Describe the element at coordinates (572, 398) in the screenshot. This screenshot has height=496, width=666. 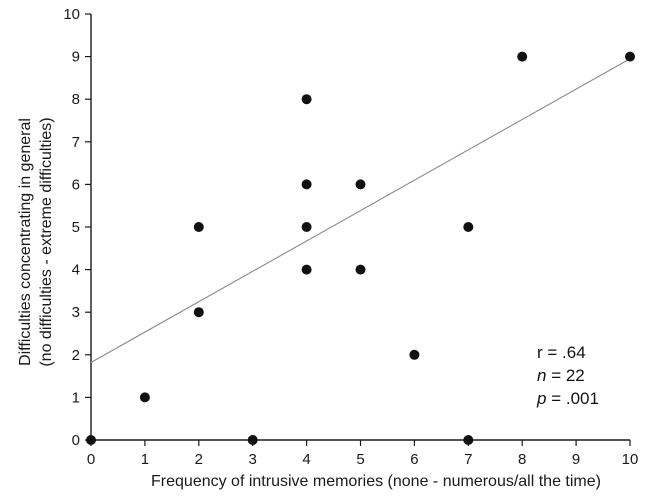
I see `p-value: = .001` at that location.